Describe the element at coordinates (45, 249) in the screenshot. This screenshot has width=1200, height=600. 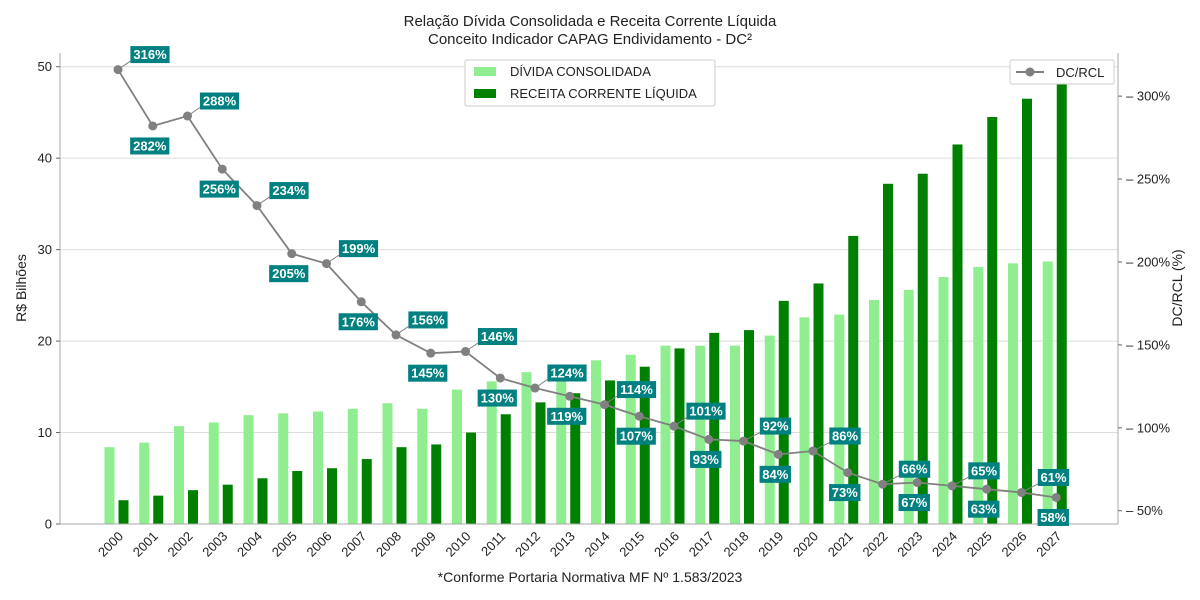
I see `left-tick-label: 30` at that location.